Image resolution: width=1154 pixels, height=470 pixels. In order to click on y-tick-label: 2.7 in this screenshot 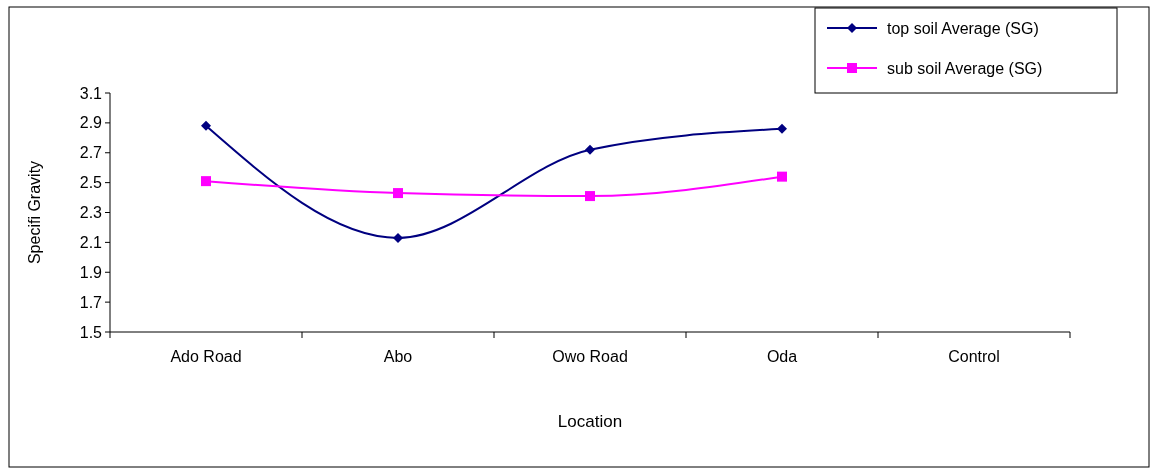, I will do `click(91, 153)`.